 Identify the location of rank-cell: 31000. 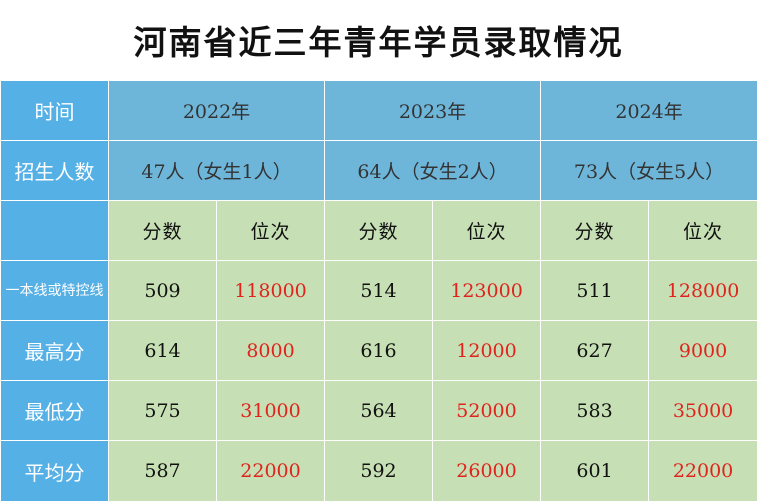
(271, 411).